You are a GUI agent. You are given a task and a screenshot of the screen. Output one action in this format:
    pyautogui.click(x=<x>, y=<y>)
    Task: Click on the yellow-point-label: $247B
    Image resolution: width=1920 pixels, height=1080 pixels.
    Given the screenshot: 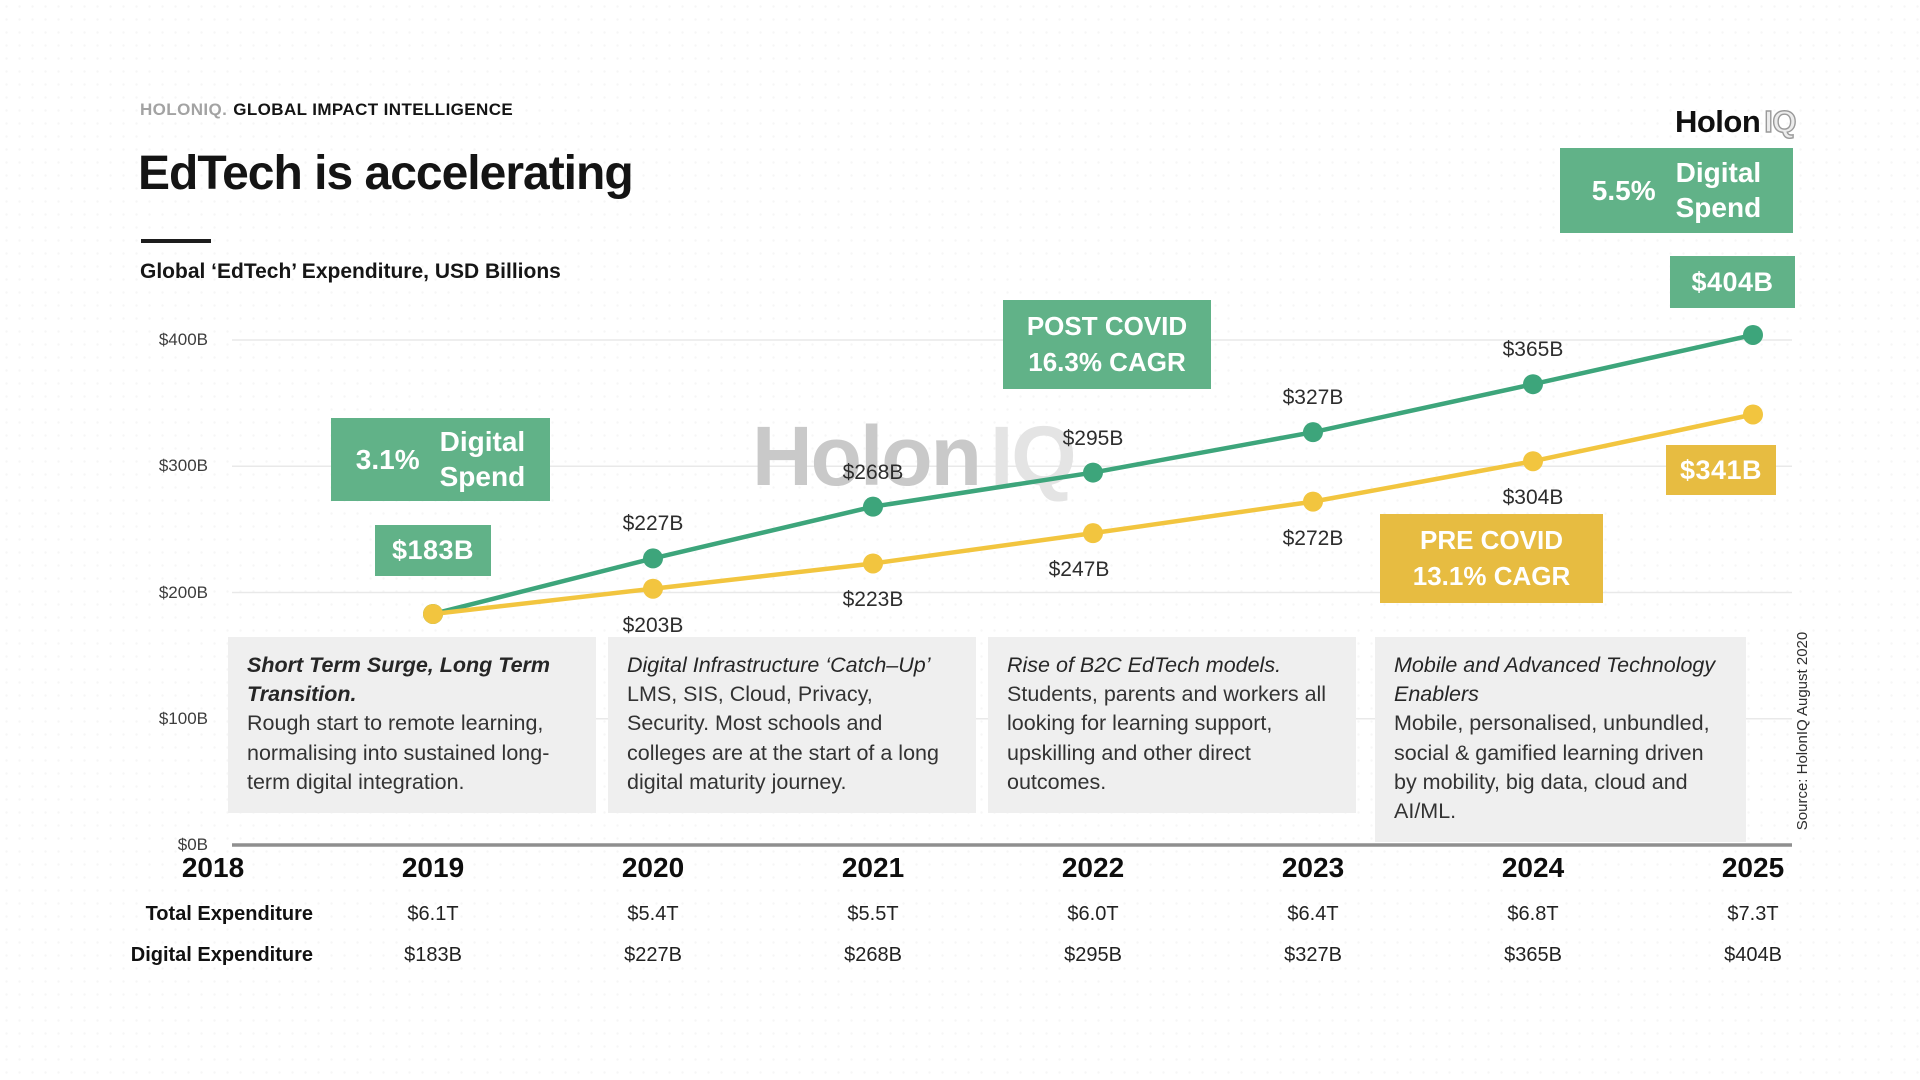 What is the action you would take?
    pyautogui.click(x=1079, y=570)
    